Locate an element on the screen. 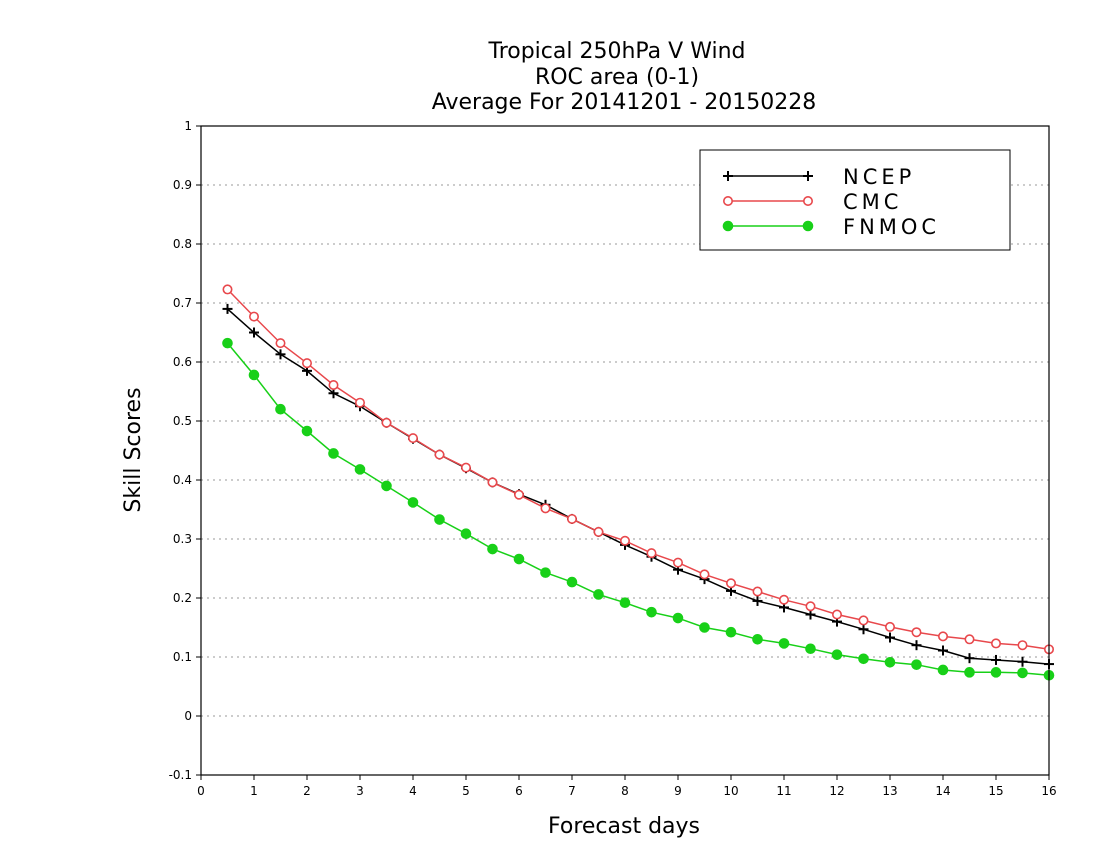  y-tick-label: 0.3 is located at coordinates (182, 539).